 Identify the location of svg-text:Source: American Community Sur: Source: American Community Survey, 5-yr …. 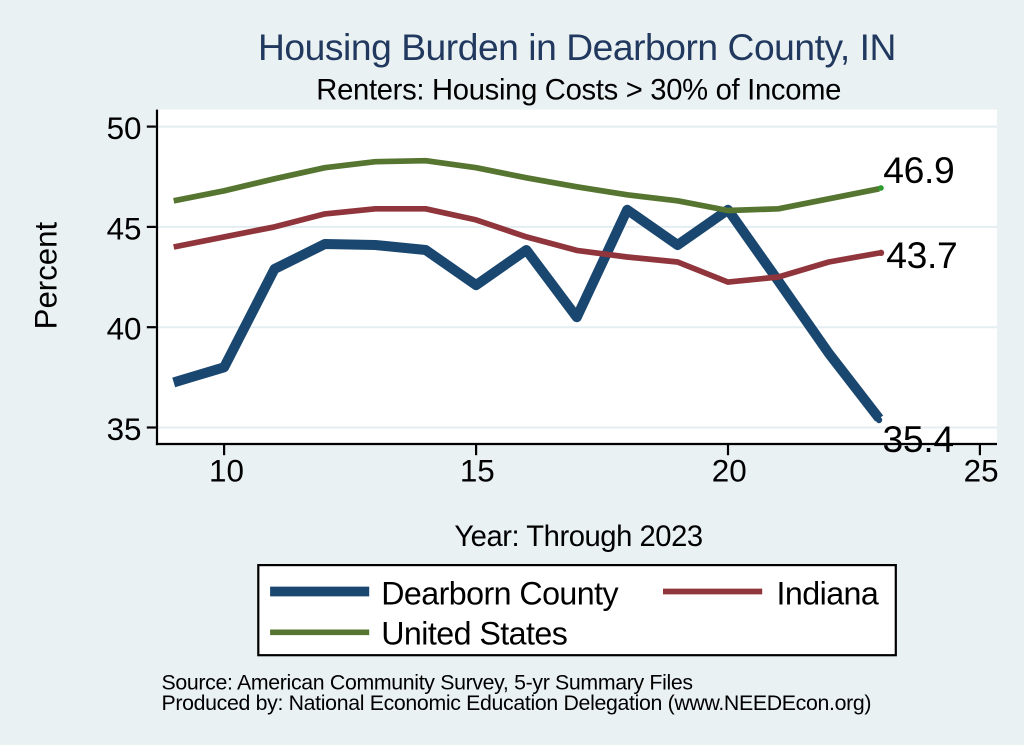
(427, 683).